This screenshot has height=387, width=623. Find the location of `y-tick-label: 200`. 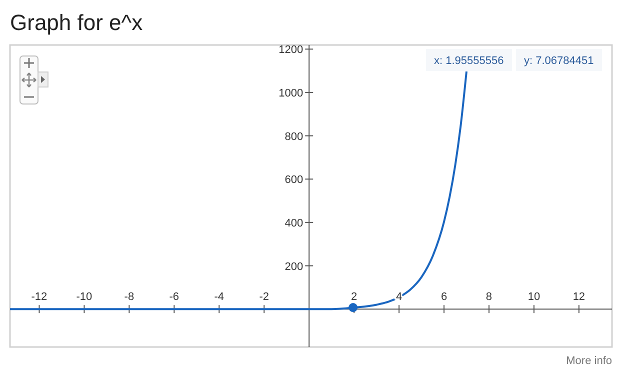

y-tick-label: 200 is located at coordinates (294, 266).